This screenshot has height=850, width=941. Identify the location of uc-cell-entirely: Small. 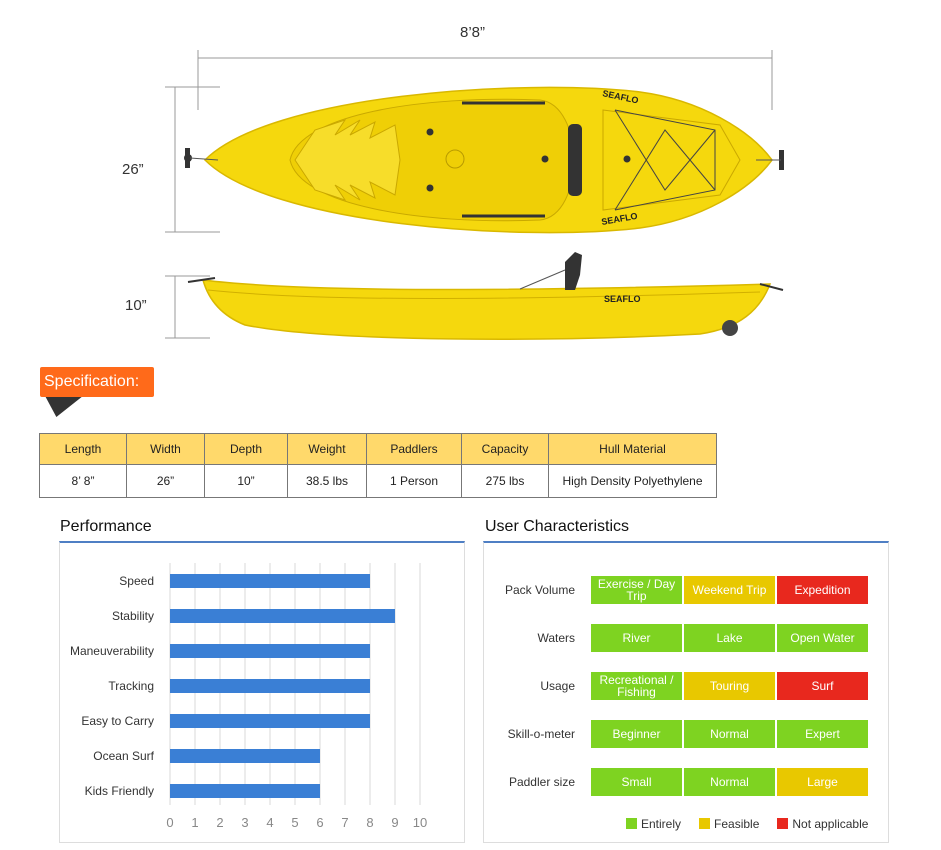
(636, 782).